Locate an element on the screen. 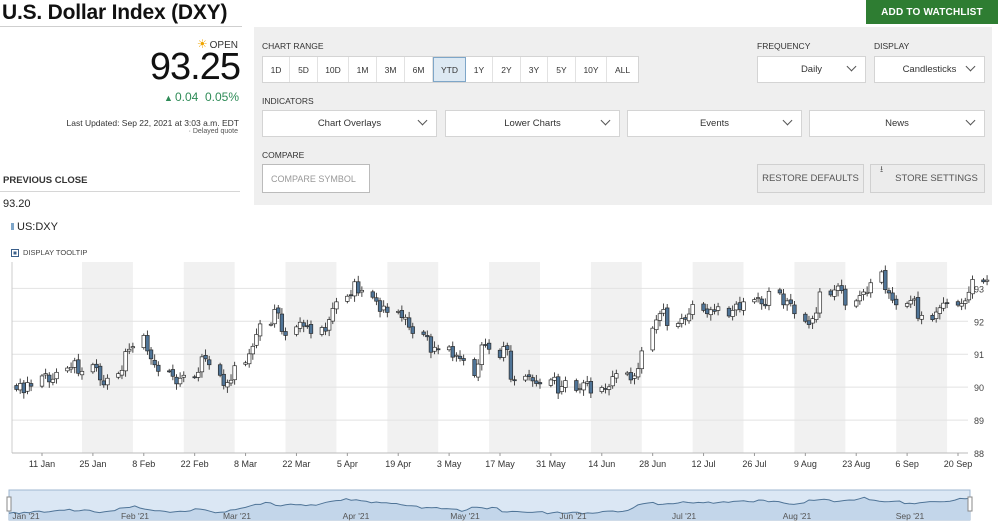  frequency-select: Daily is located at coordinates (811, 69).